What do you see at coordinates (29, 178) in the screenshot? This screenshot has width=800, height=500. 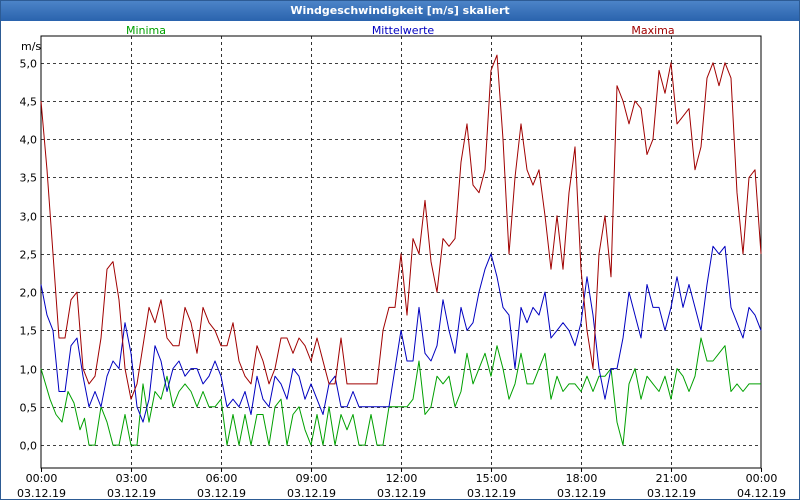 I see `y-tick-label: 3,5` at bounding box center [29, 178].